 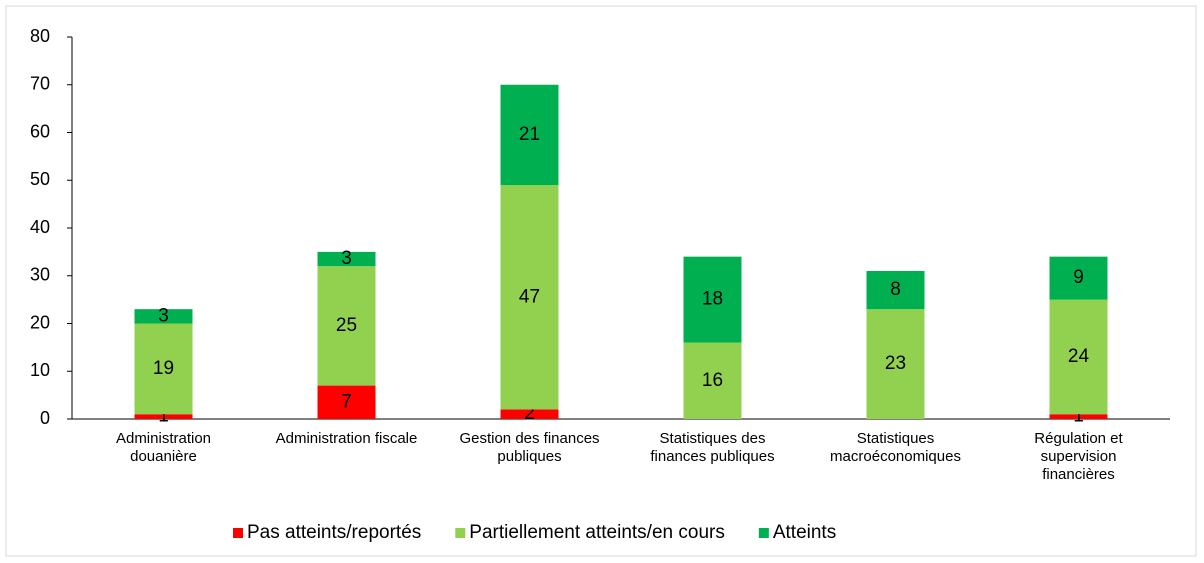 I want to click on data-label: 24, so click(x=1079, y=356).